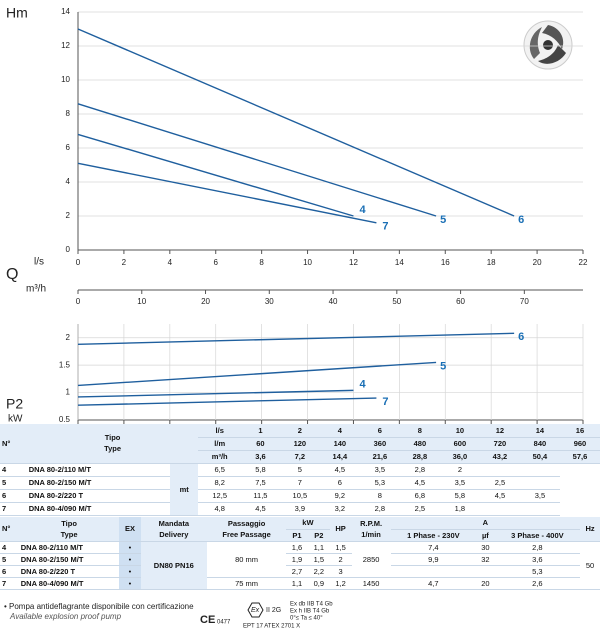  I want to click on cell: 3,5, so click(379, 470).